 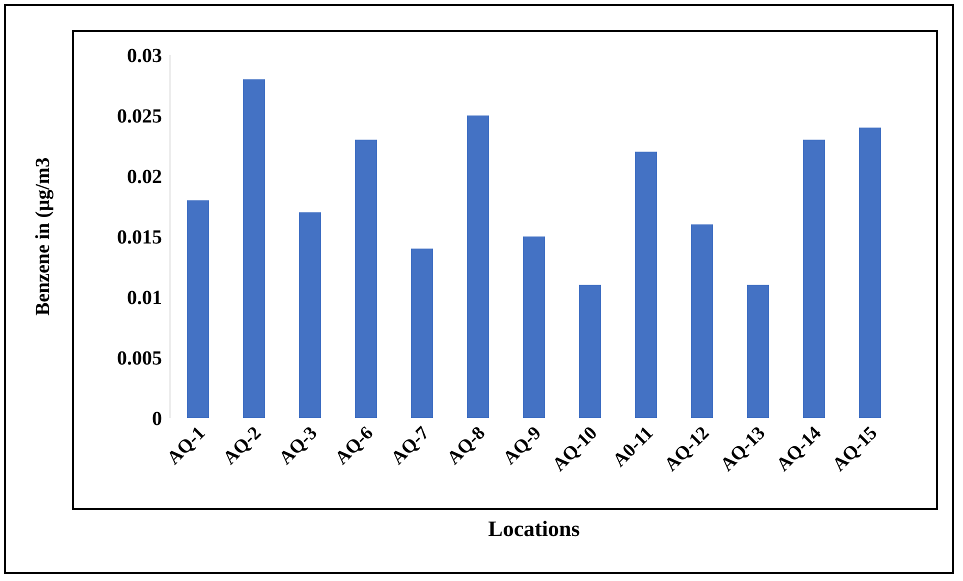 I want to click on y-tick-label: 0.025, so click(x=139, y=117).